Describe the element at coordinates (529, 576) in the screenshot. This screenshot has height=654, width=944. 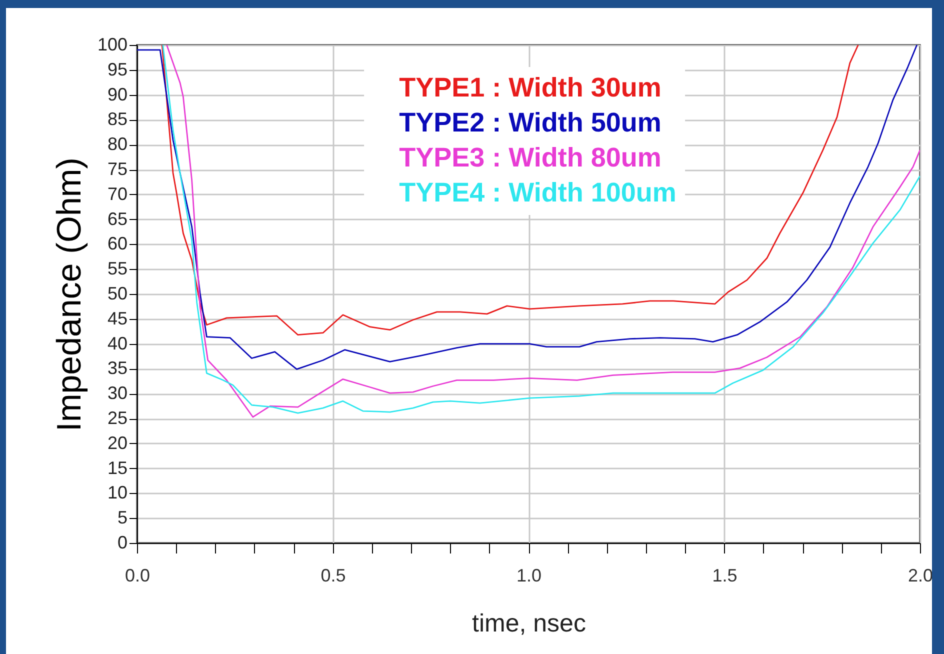
I see `x-tick-label: 1.0` at that location.